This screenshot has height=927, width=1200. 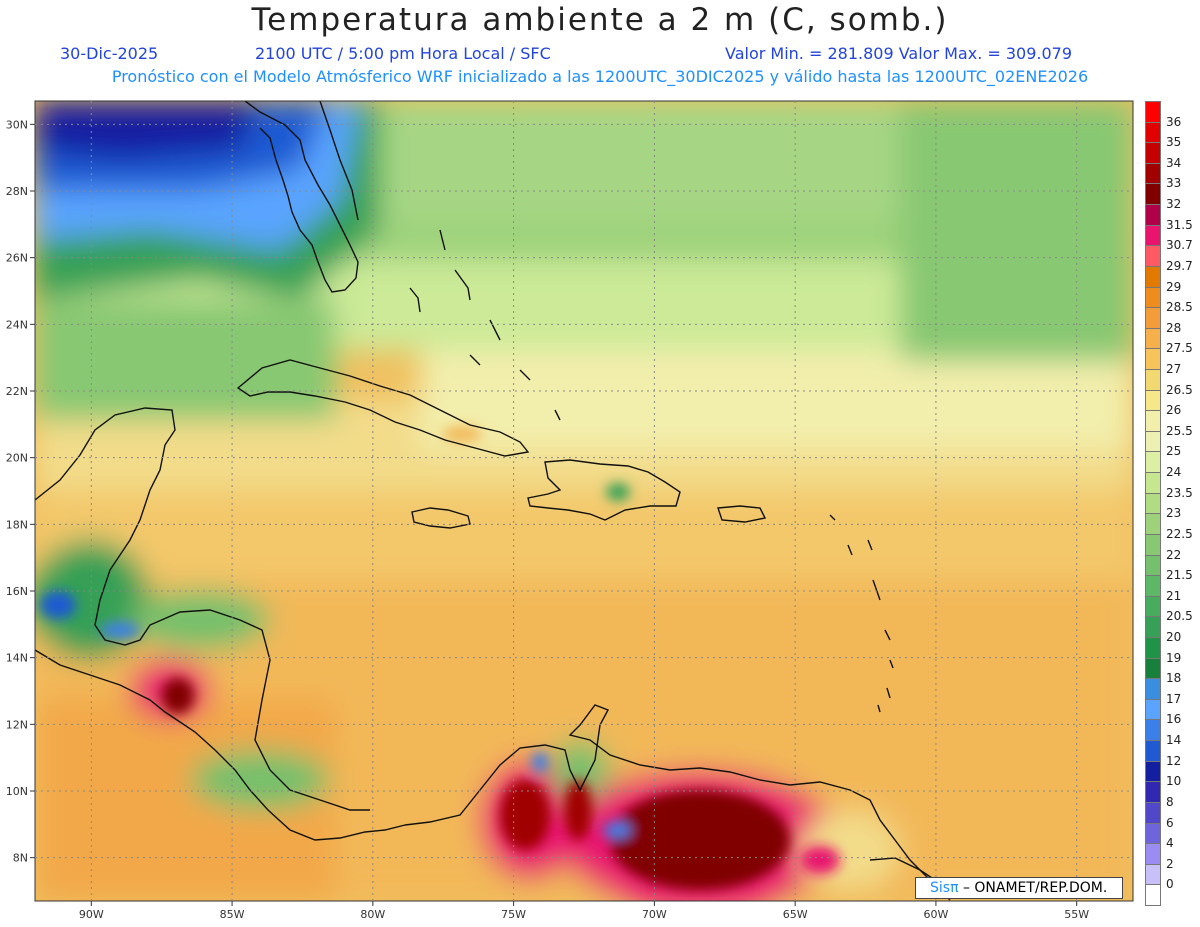 What do you see at coordinates (109, 53) in the screenshot?
I see `date-label: 30-Dic-2025` at bounding box center [109, 53].